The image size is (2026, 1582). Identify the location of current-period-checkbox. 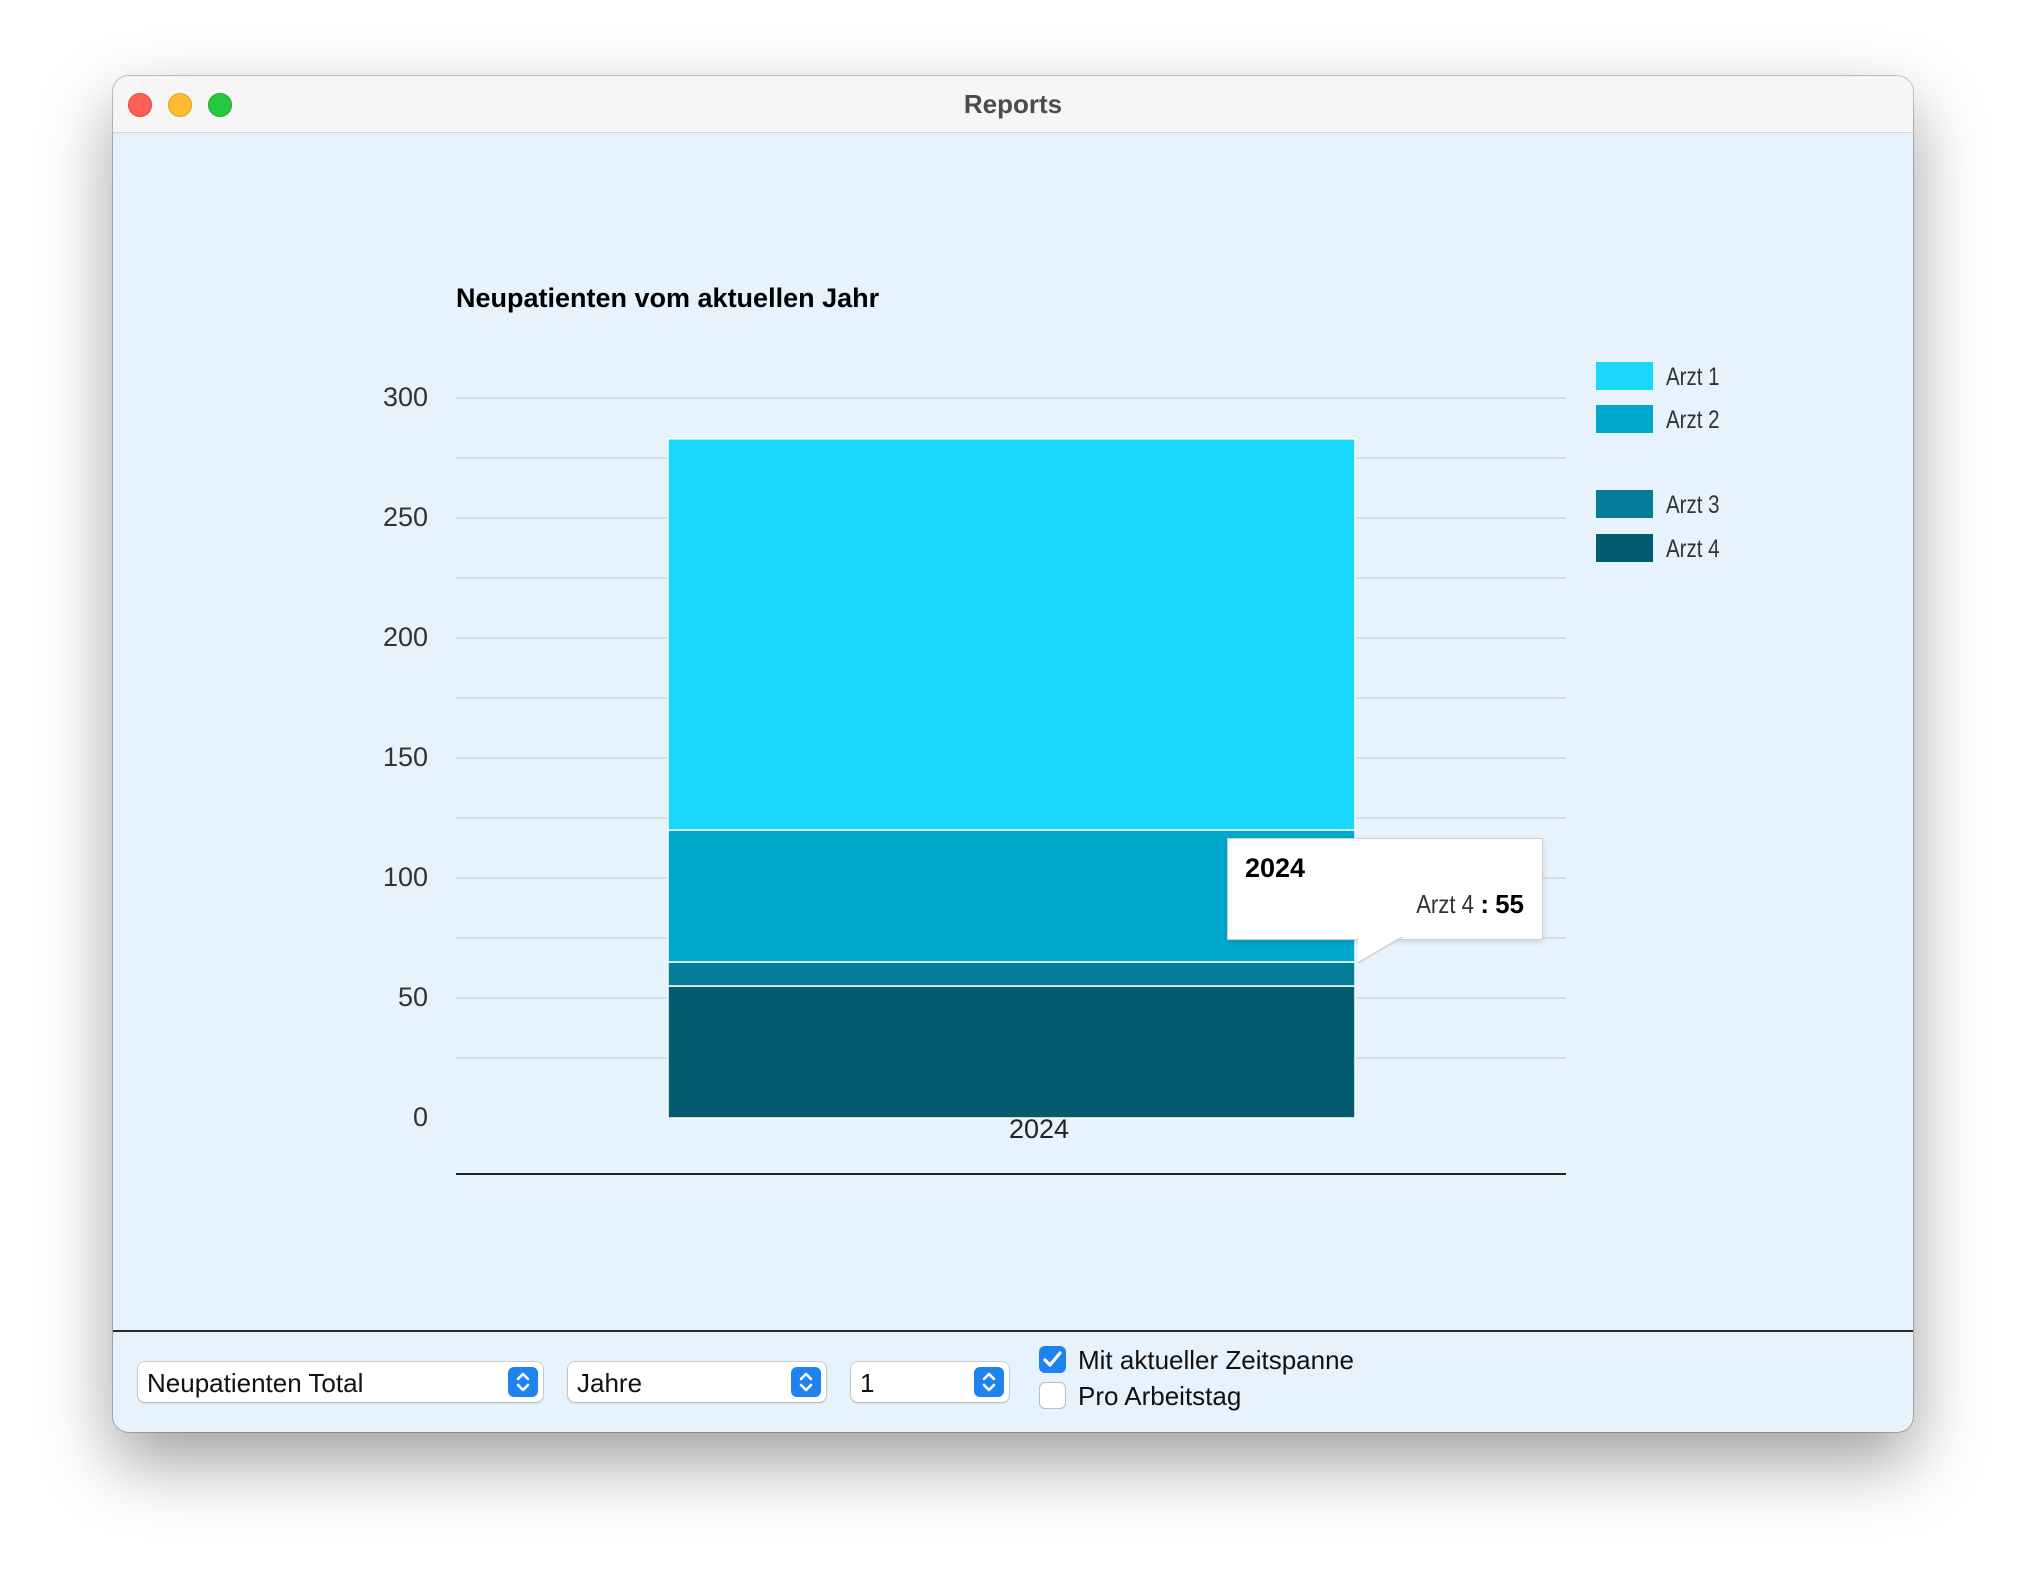
(1052, 1359).